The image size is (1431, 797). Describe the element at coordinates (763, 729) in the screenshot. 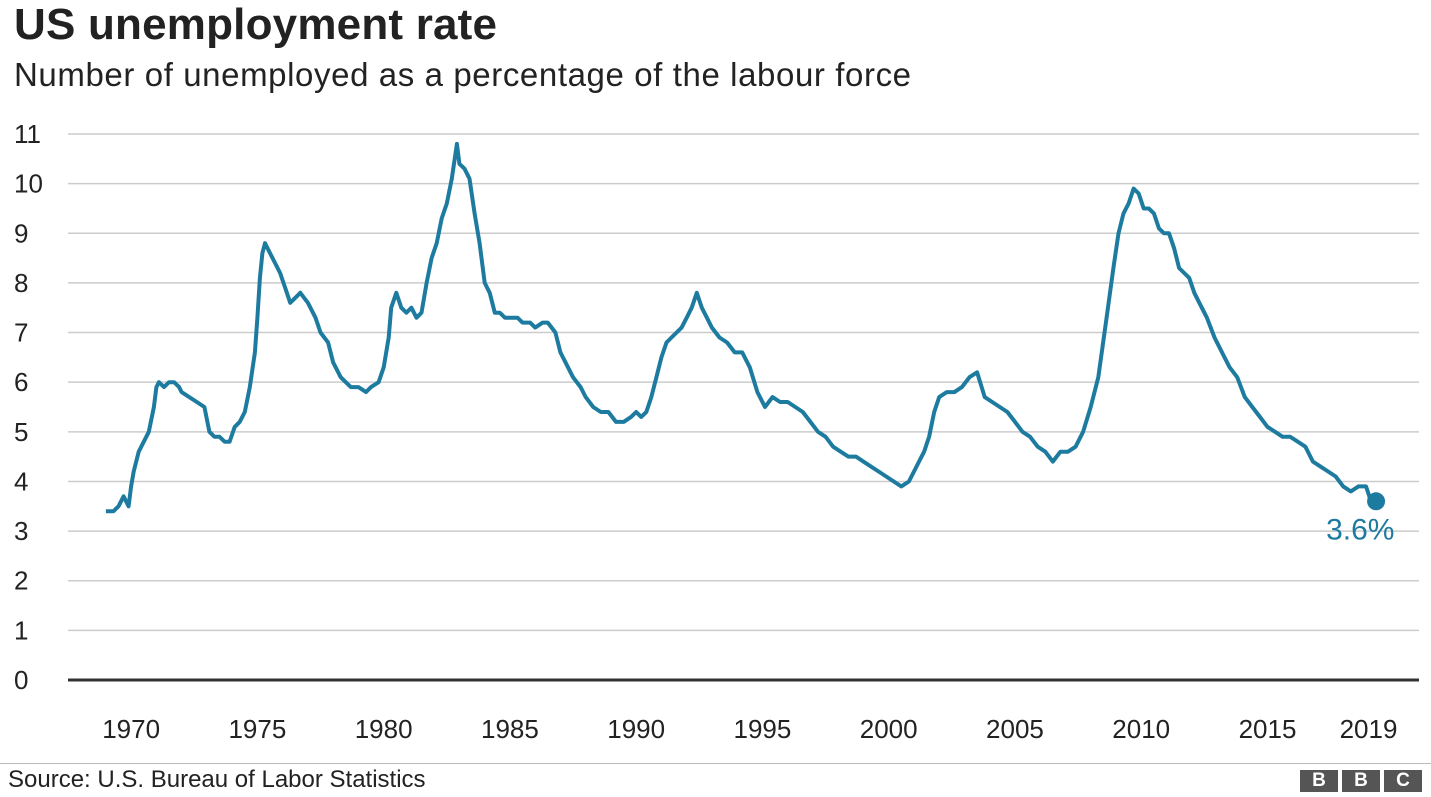

I see `x-tick-label: 1995` at that location.